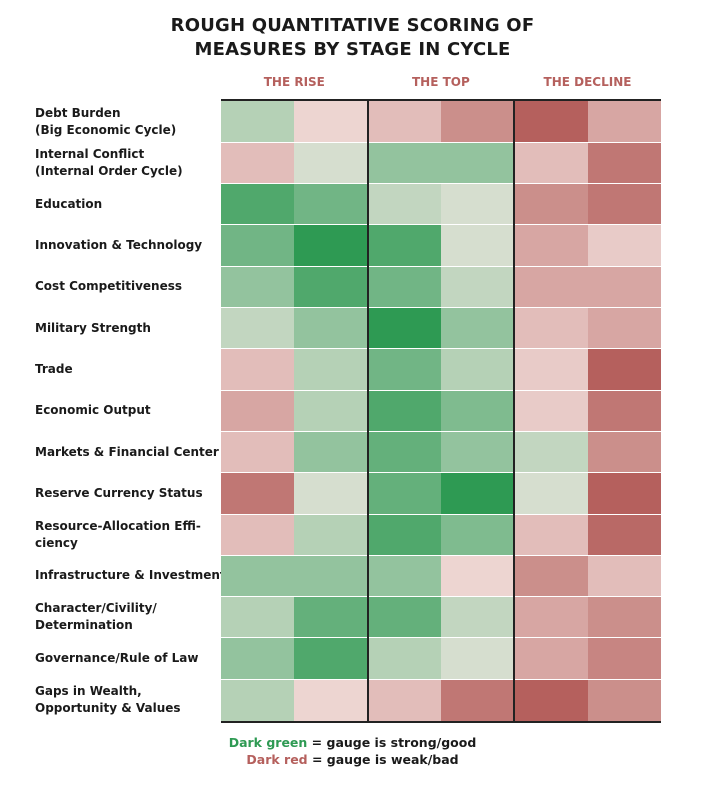  What do you see at coordinates (69, 203) in the screenshot?
I see `row-label-line: Education` at bounding box center [69, 203].